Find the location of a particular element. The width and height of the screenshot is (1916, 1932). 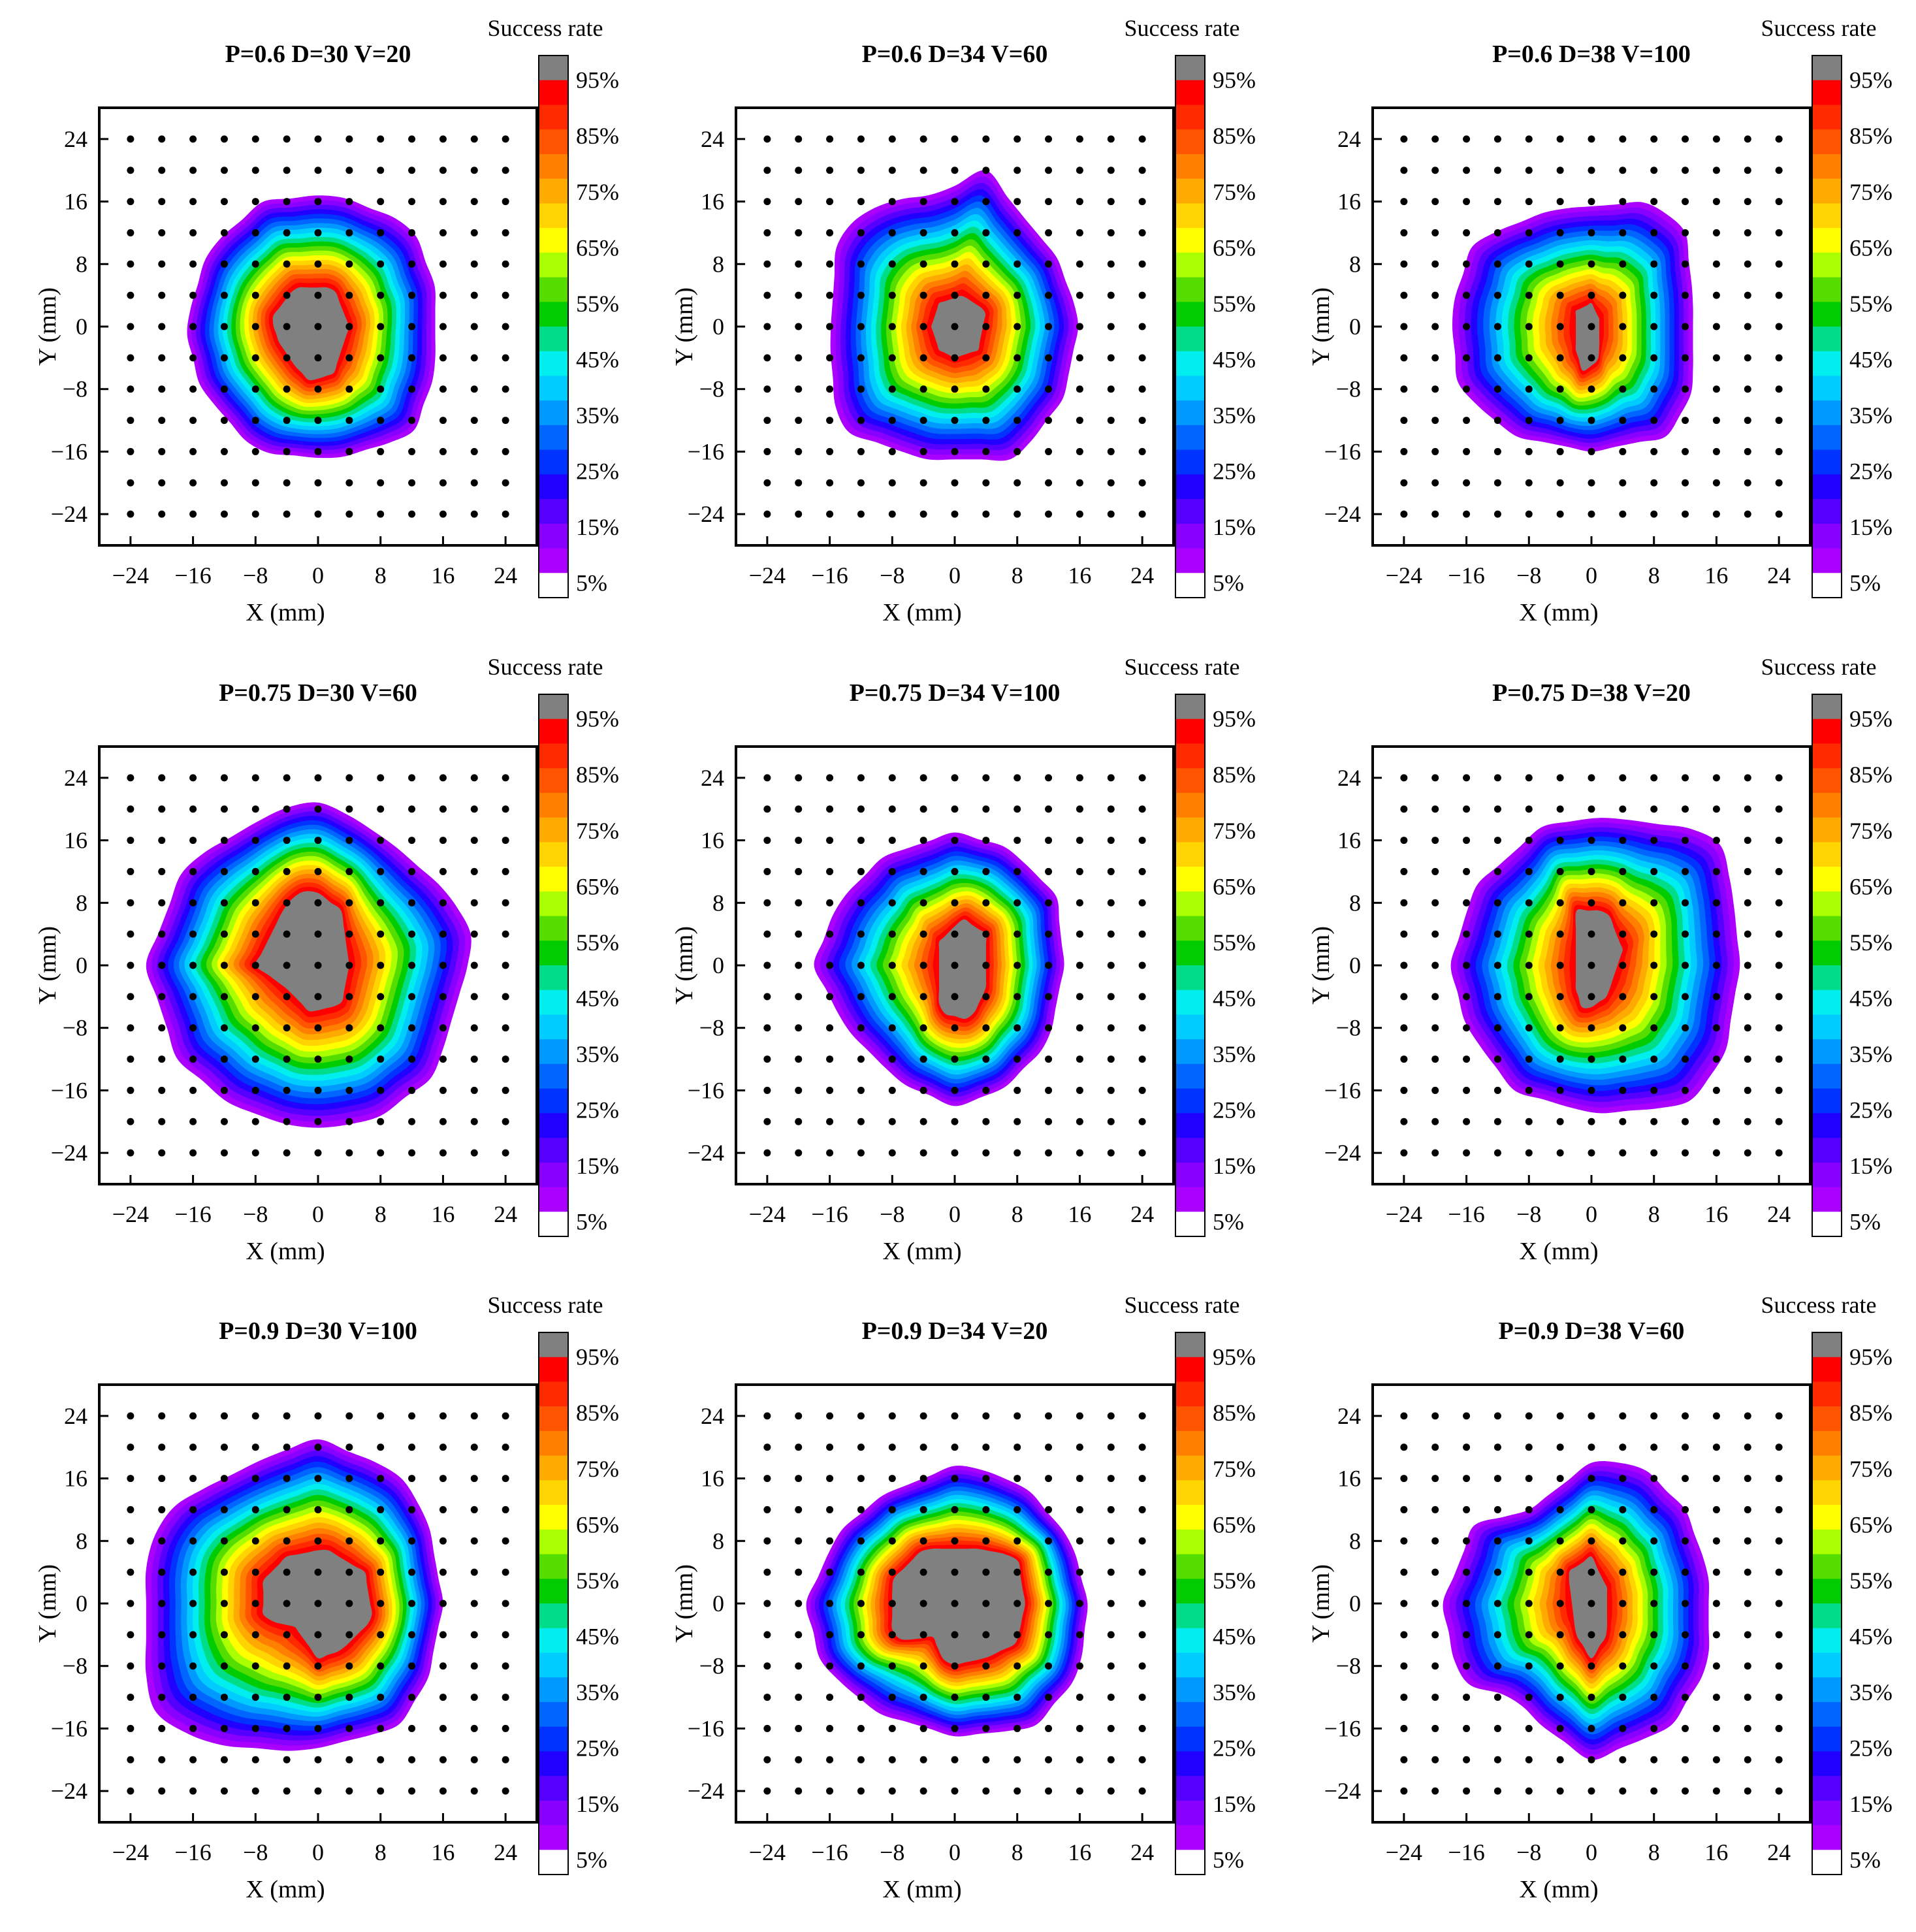

y-tick-label: 24 is located at coordinates (712, 139).